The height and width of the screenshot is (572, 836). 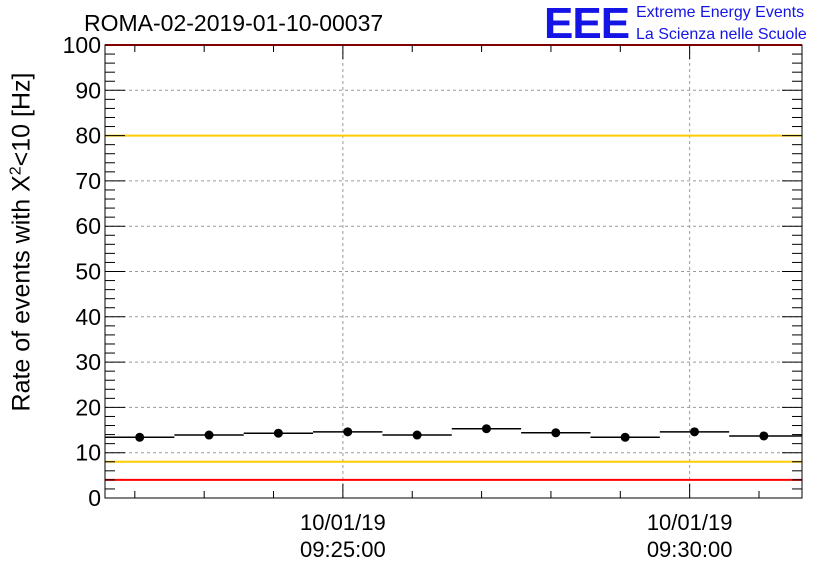 What do you see at coordinates (21, 301) in the screenshot?
I see `y-axis-label-prefix: Rate of events with` at bounding box center [21, 301].